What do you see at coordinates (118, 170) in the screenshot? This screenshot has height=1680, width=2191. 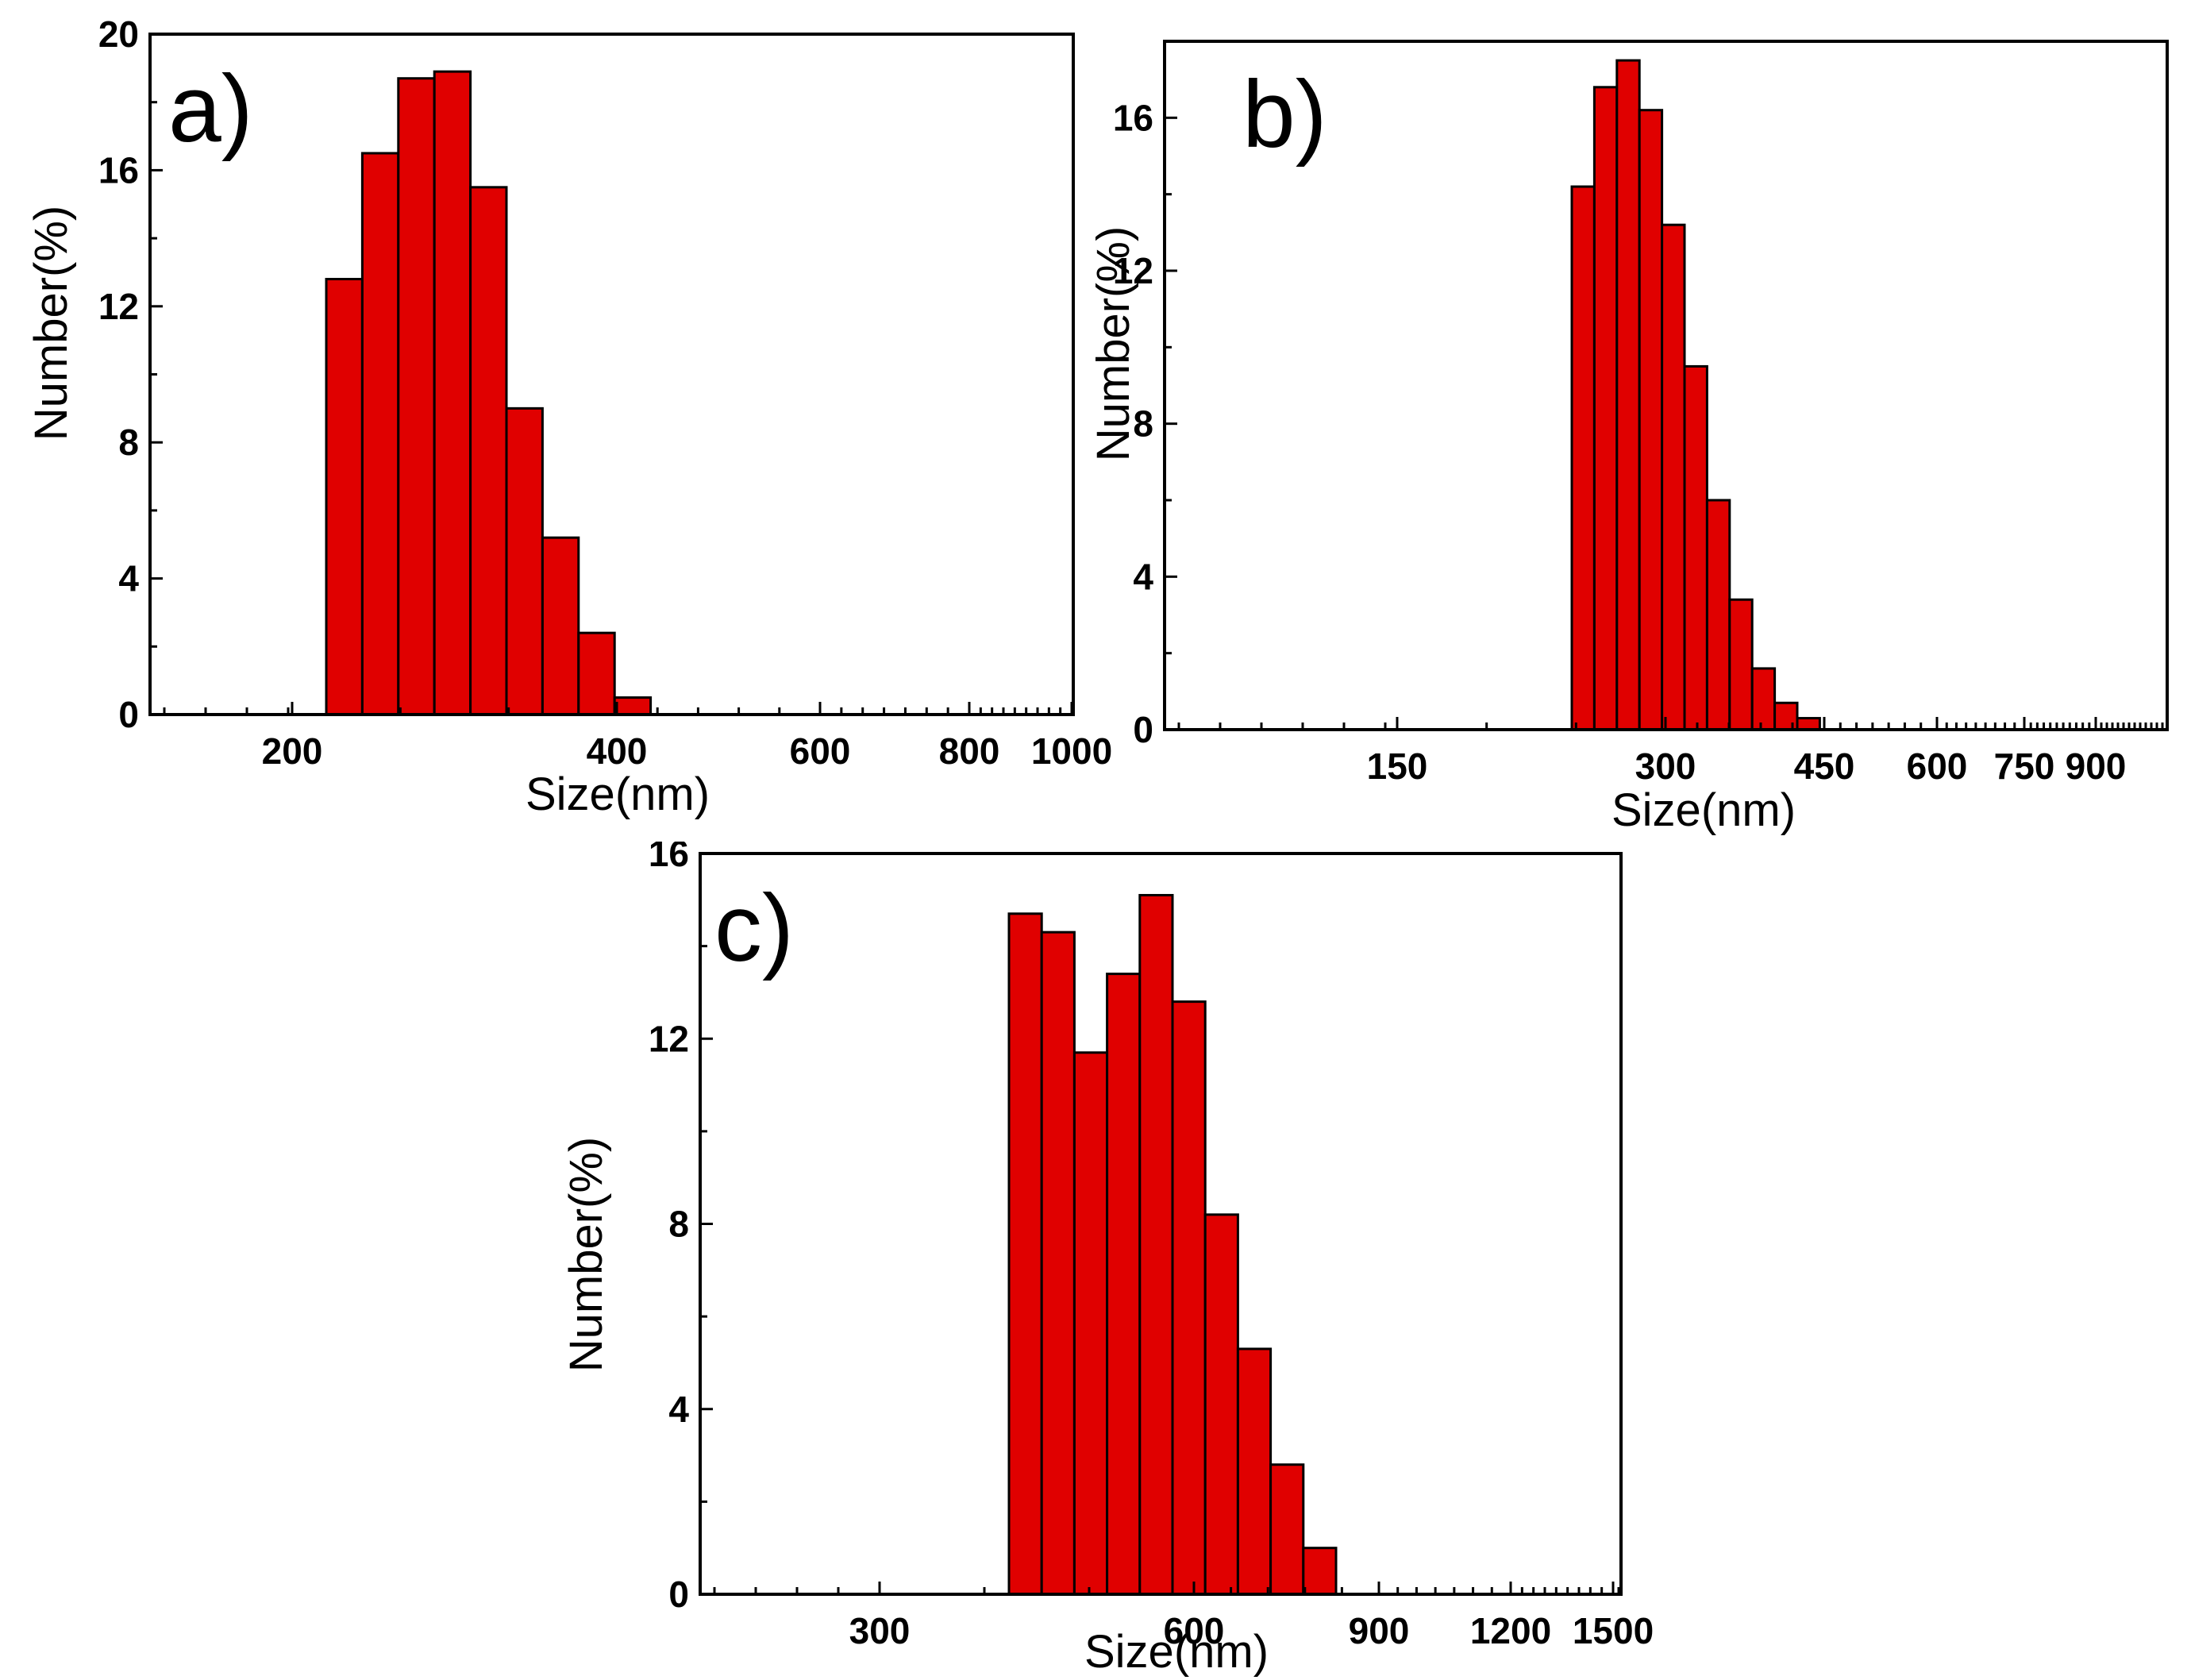 I see `y-tick-label-a-4: 16` at bounding box center [118, 170].